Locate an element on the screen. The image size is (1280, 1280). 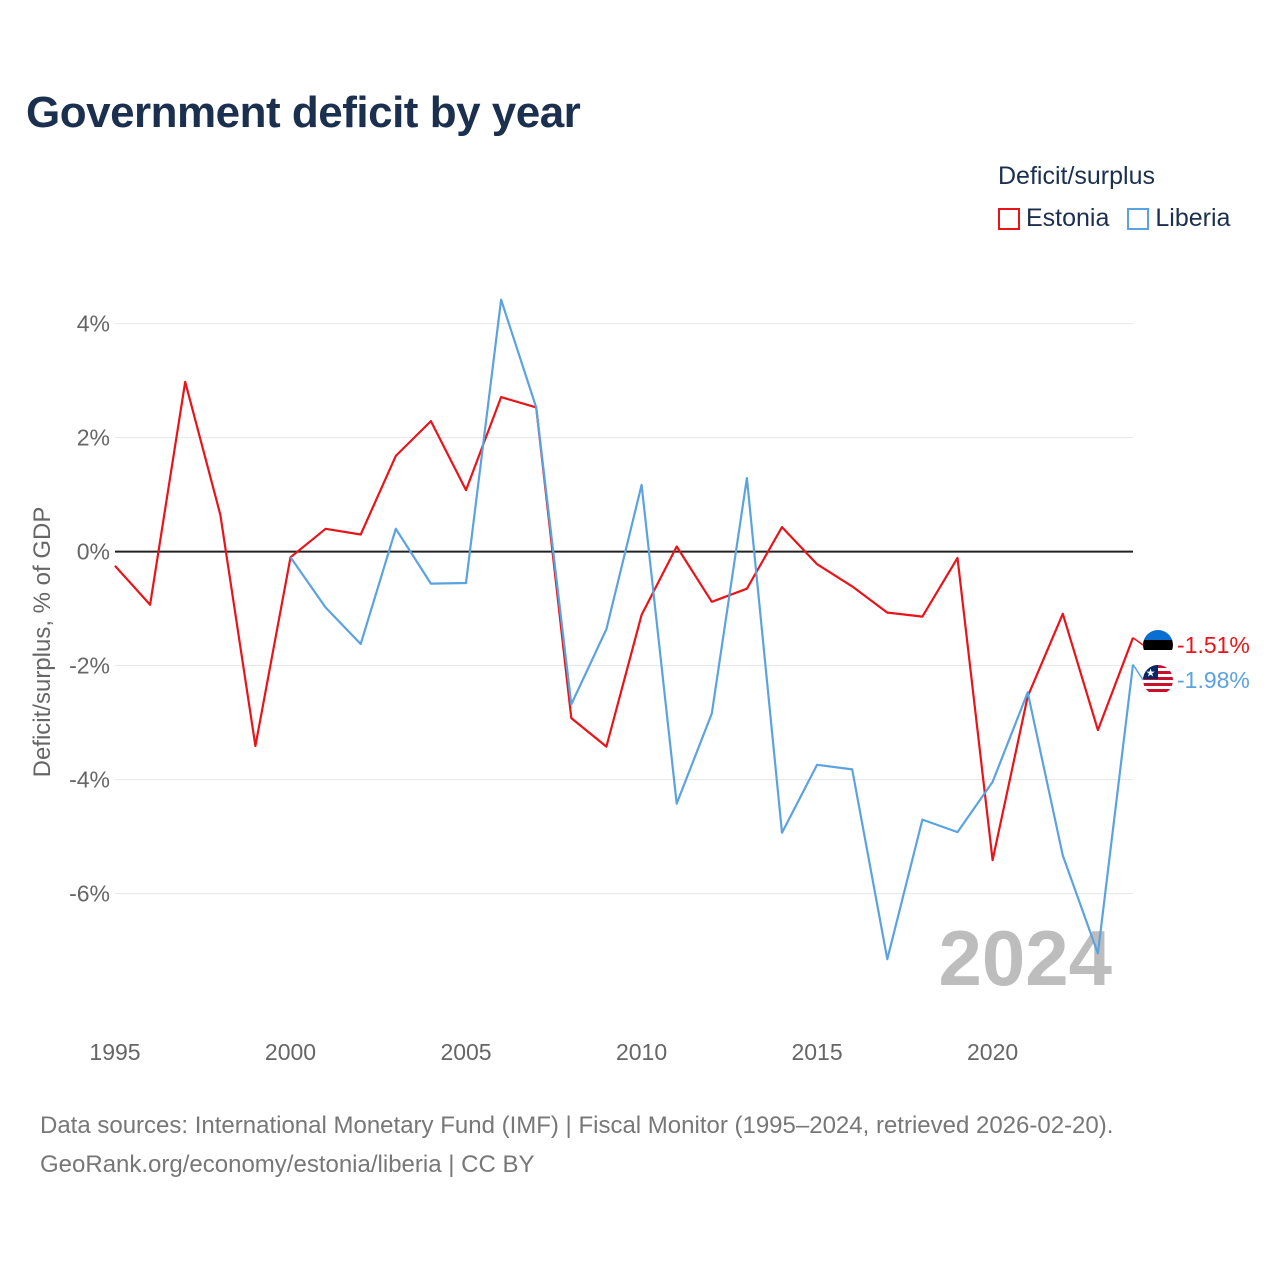
y-axis-label: Deficit/surplus, % of GDP is located at coordinates (42, 642).